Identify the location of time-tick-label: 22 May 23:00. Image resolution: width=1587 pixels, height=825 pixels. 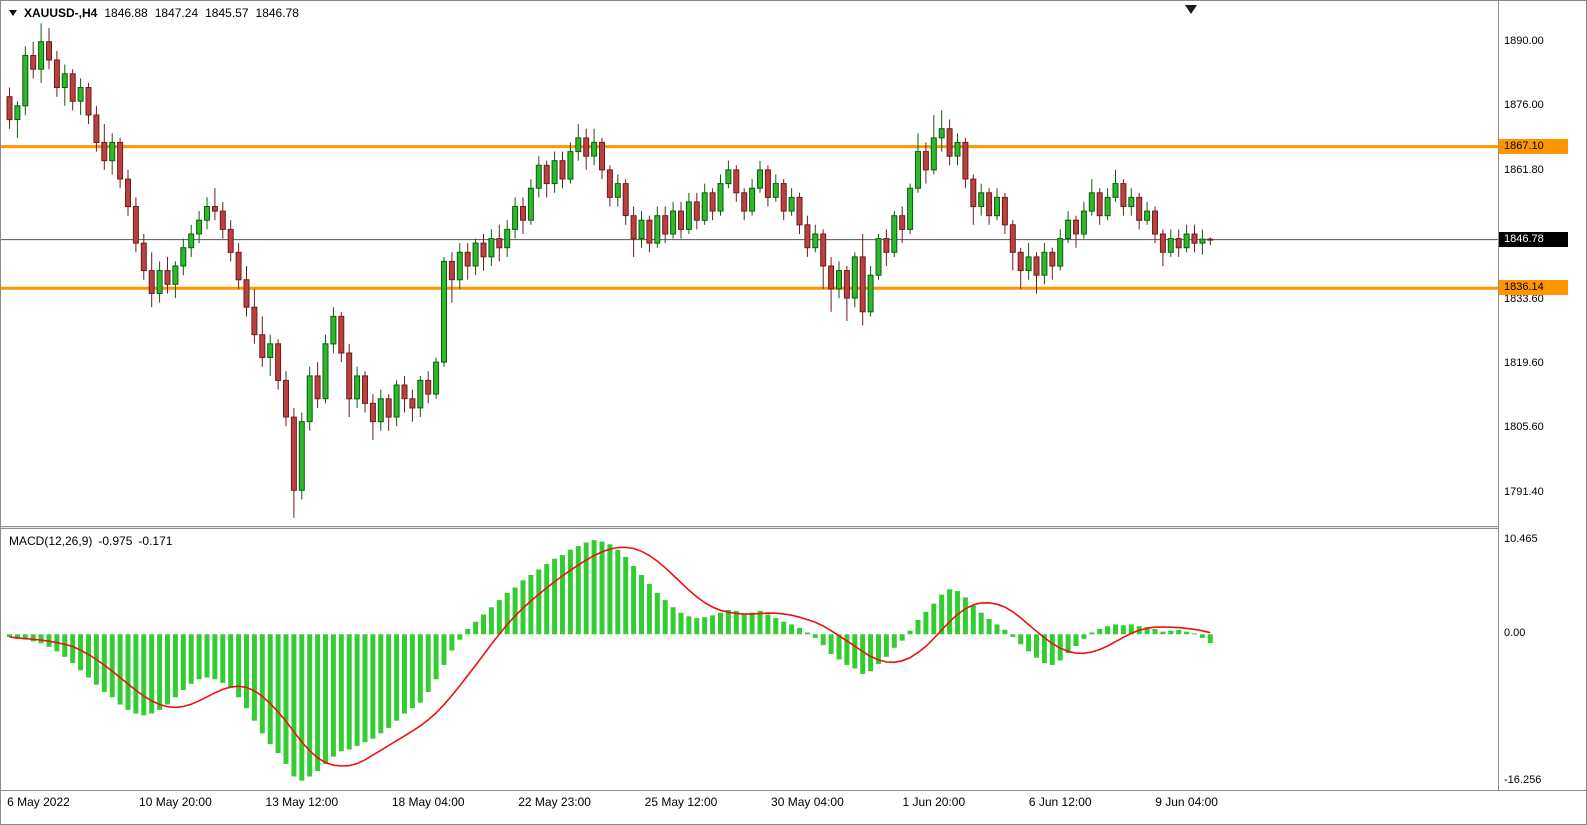
(554, 802).